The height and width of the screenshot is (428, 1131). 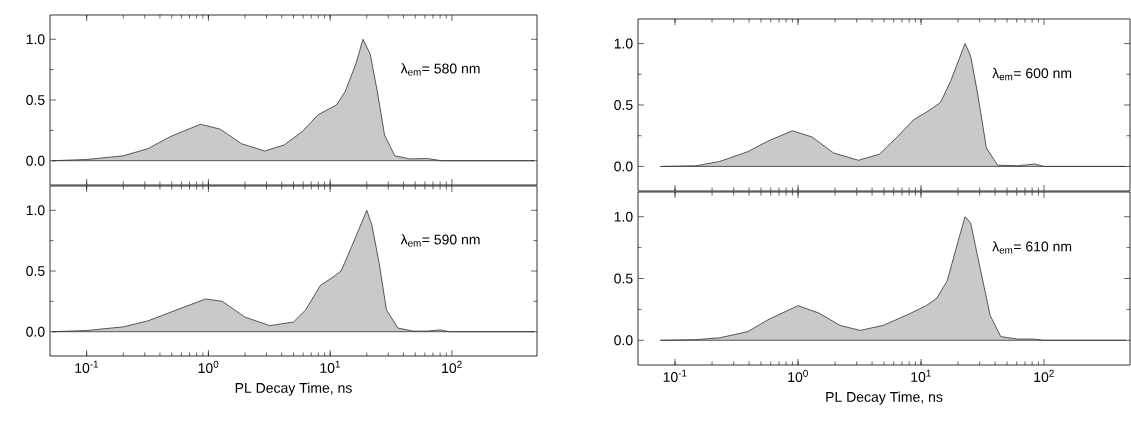 I want to click on annotation: λ$_{em}$= 600 nm, so click(x=1032, y=74).